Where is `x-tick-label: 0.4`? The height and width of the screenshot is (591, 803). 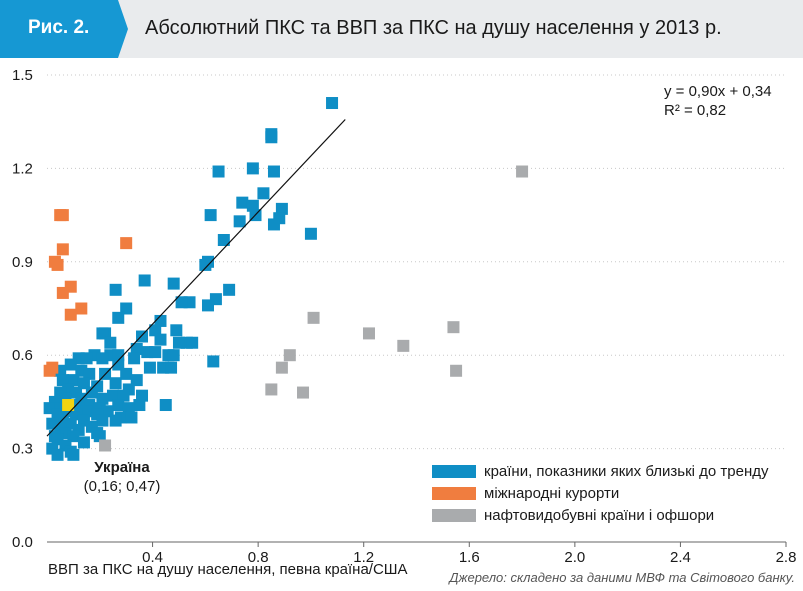
x-tick-label: 0.4 is located at coordinates (152, 557).